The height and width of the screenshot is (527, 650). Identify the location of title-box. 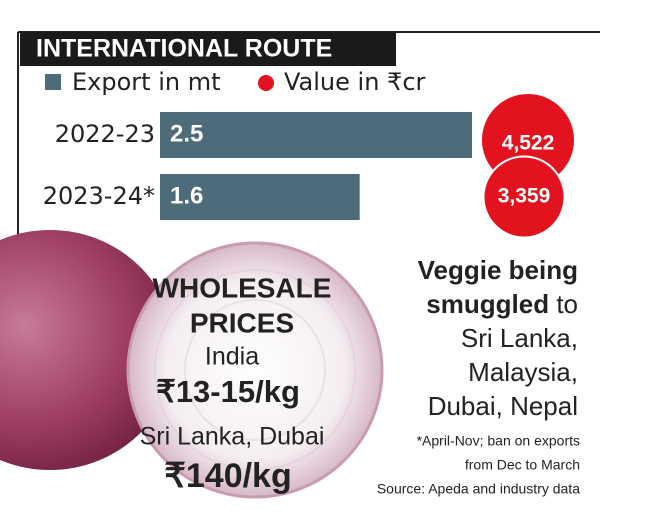
(208, 49).